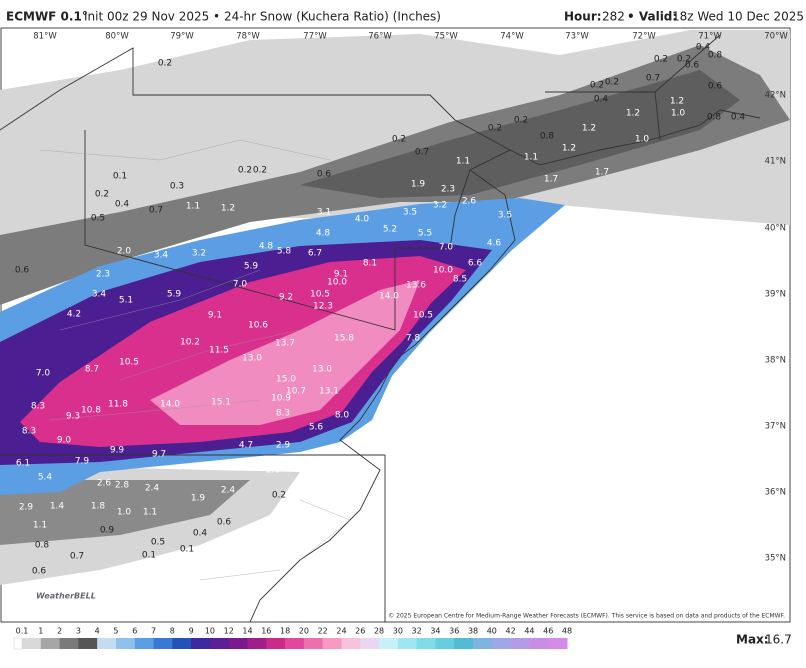  Describe the element at coordinates (529, 631) in the screenshot. I see `colorbar-tick-label: 44` at that location.